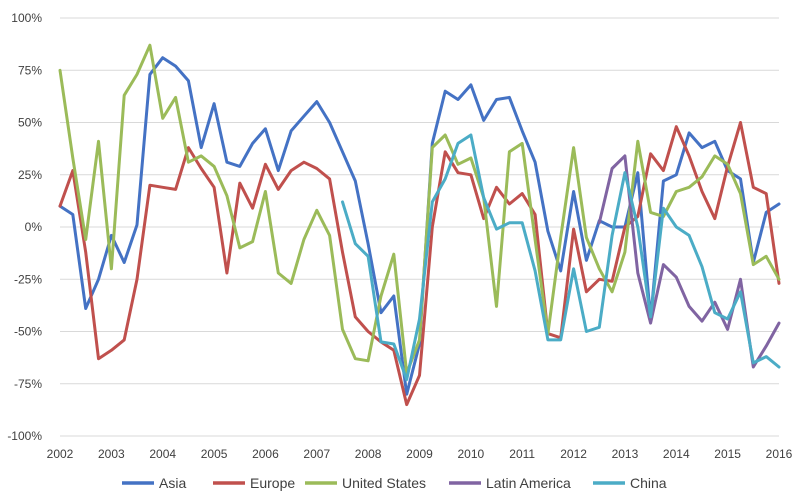 The width and height of the screenshot is (800, 496). I want to click on y-tick-label: 25%, so click(30, 175).